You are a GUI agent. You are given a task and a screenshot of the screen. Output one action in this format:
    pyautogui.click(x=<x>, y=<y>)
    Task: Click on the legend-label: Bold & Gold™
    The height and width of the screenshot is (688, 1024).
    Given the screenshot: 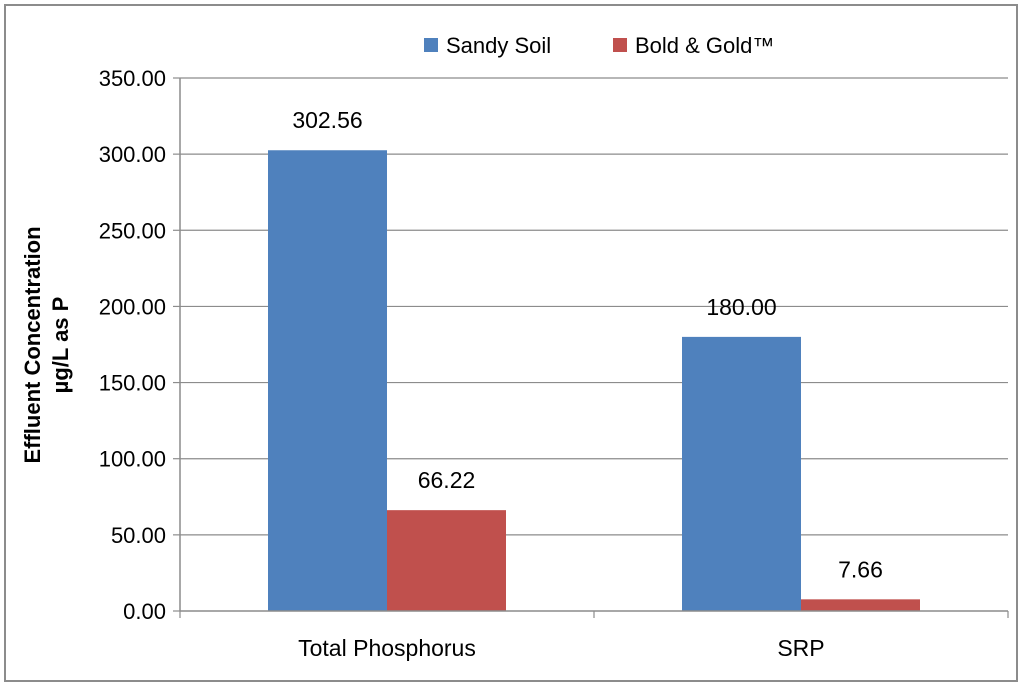 What is the action you would take?
    pyautogui.click(x=704, y=45)
    